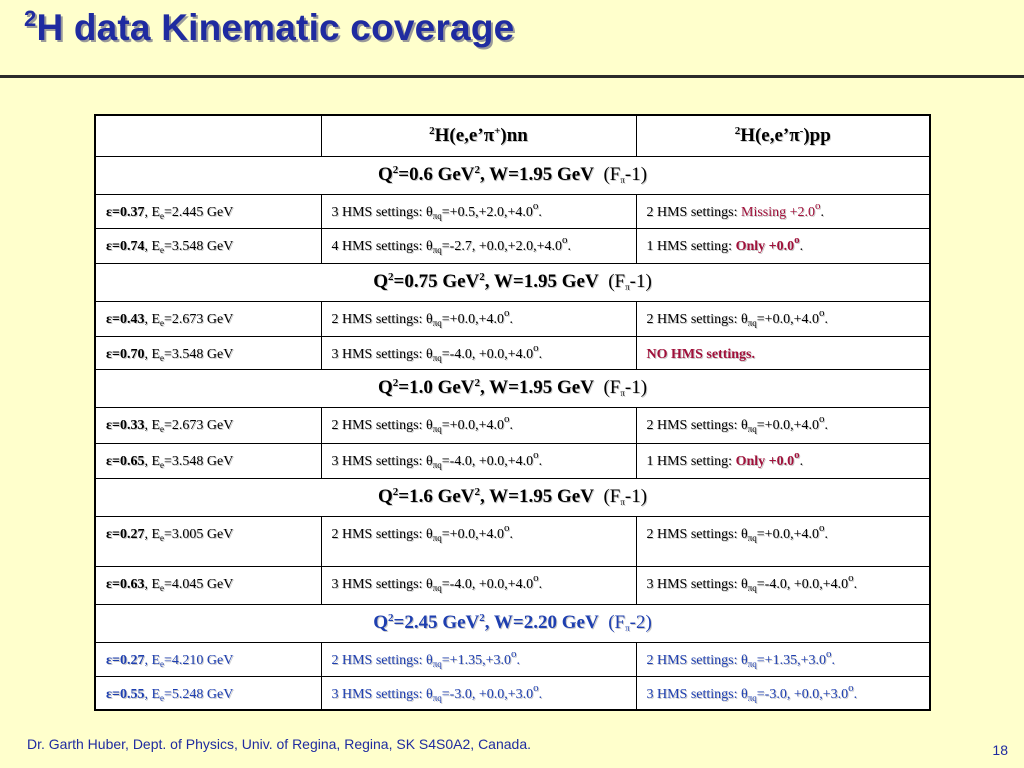  What do you see at coordinates (125, 461) in the screenshot?
I see `epsilon-value: ε=0.65` at bounding box center [125, 461].